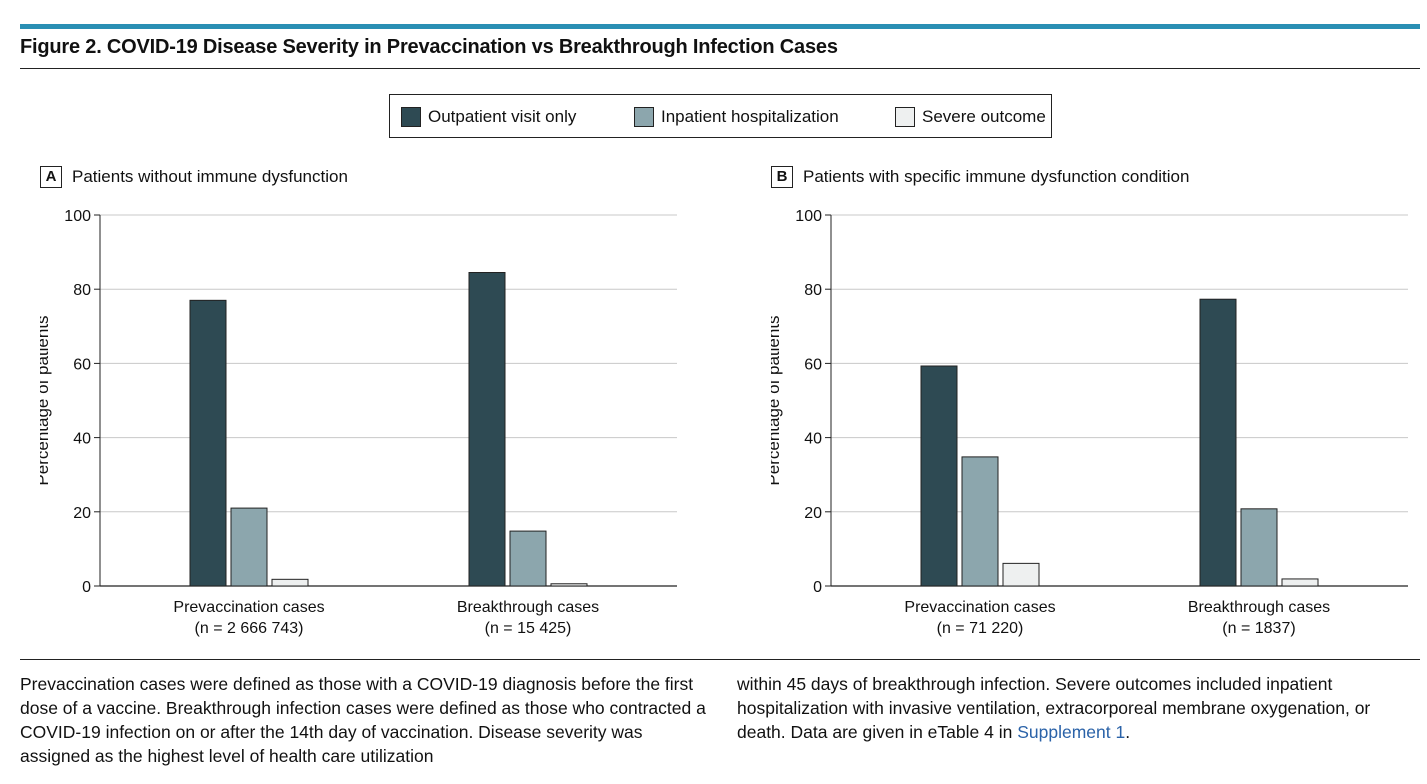 Image resolution: width=1427 pixels, height=784 pixels. I want to click on legend-item-inpatient: Inpatient hospitalization, so click(736, 117).